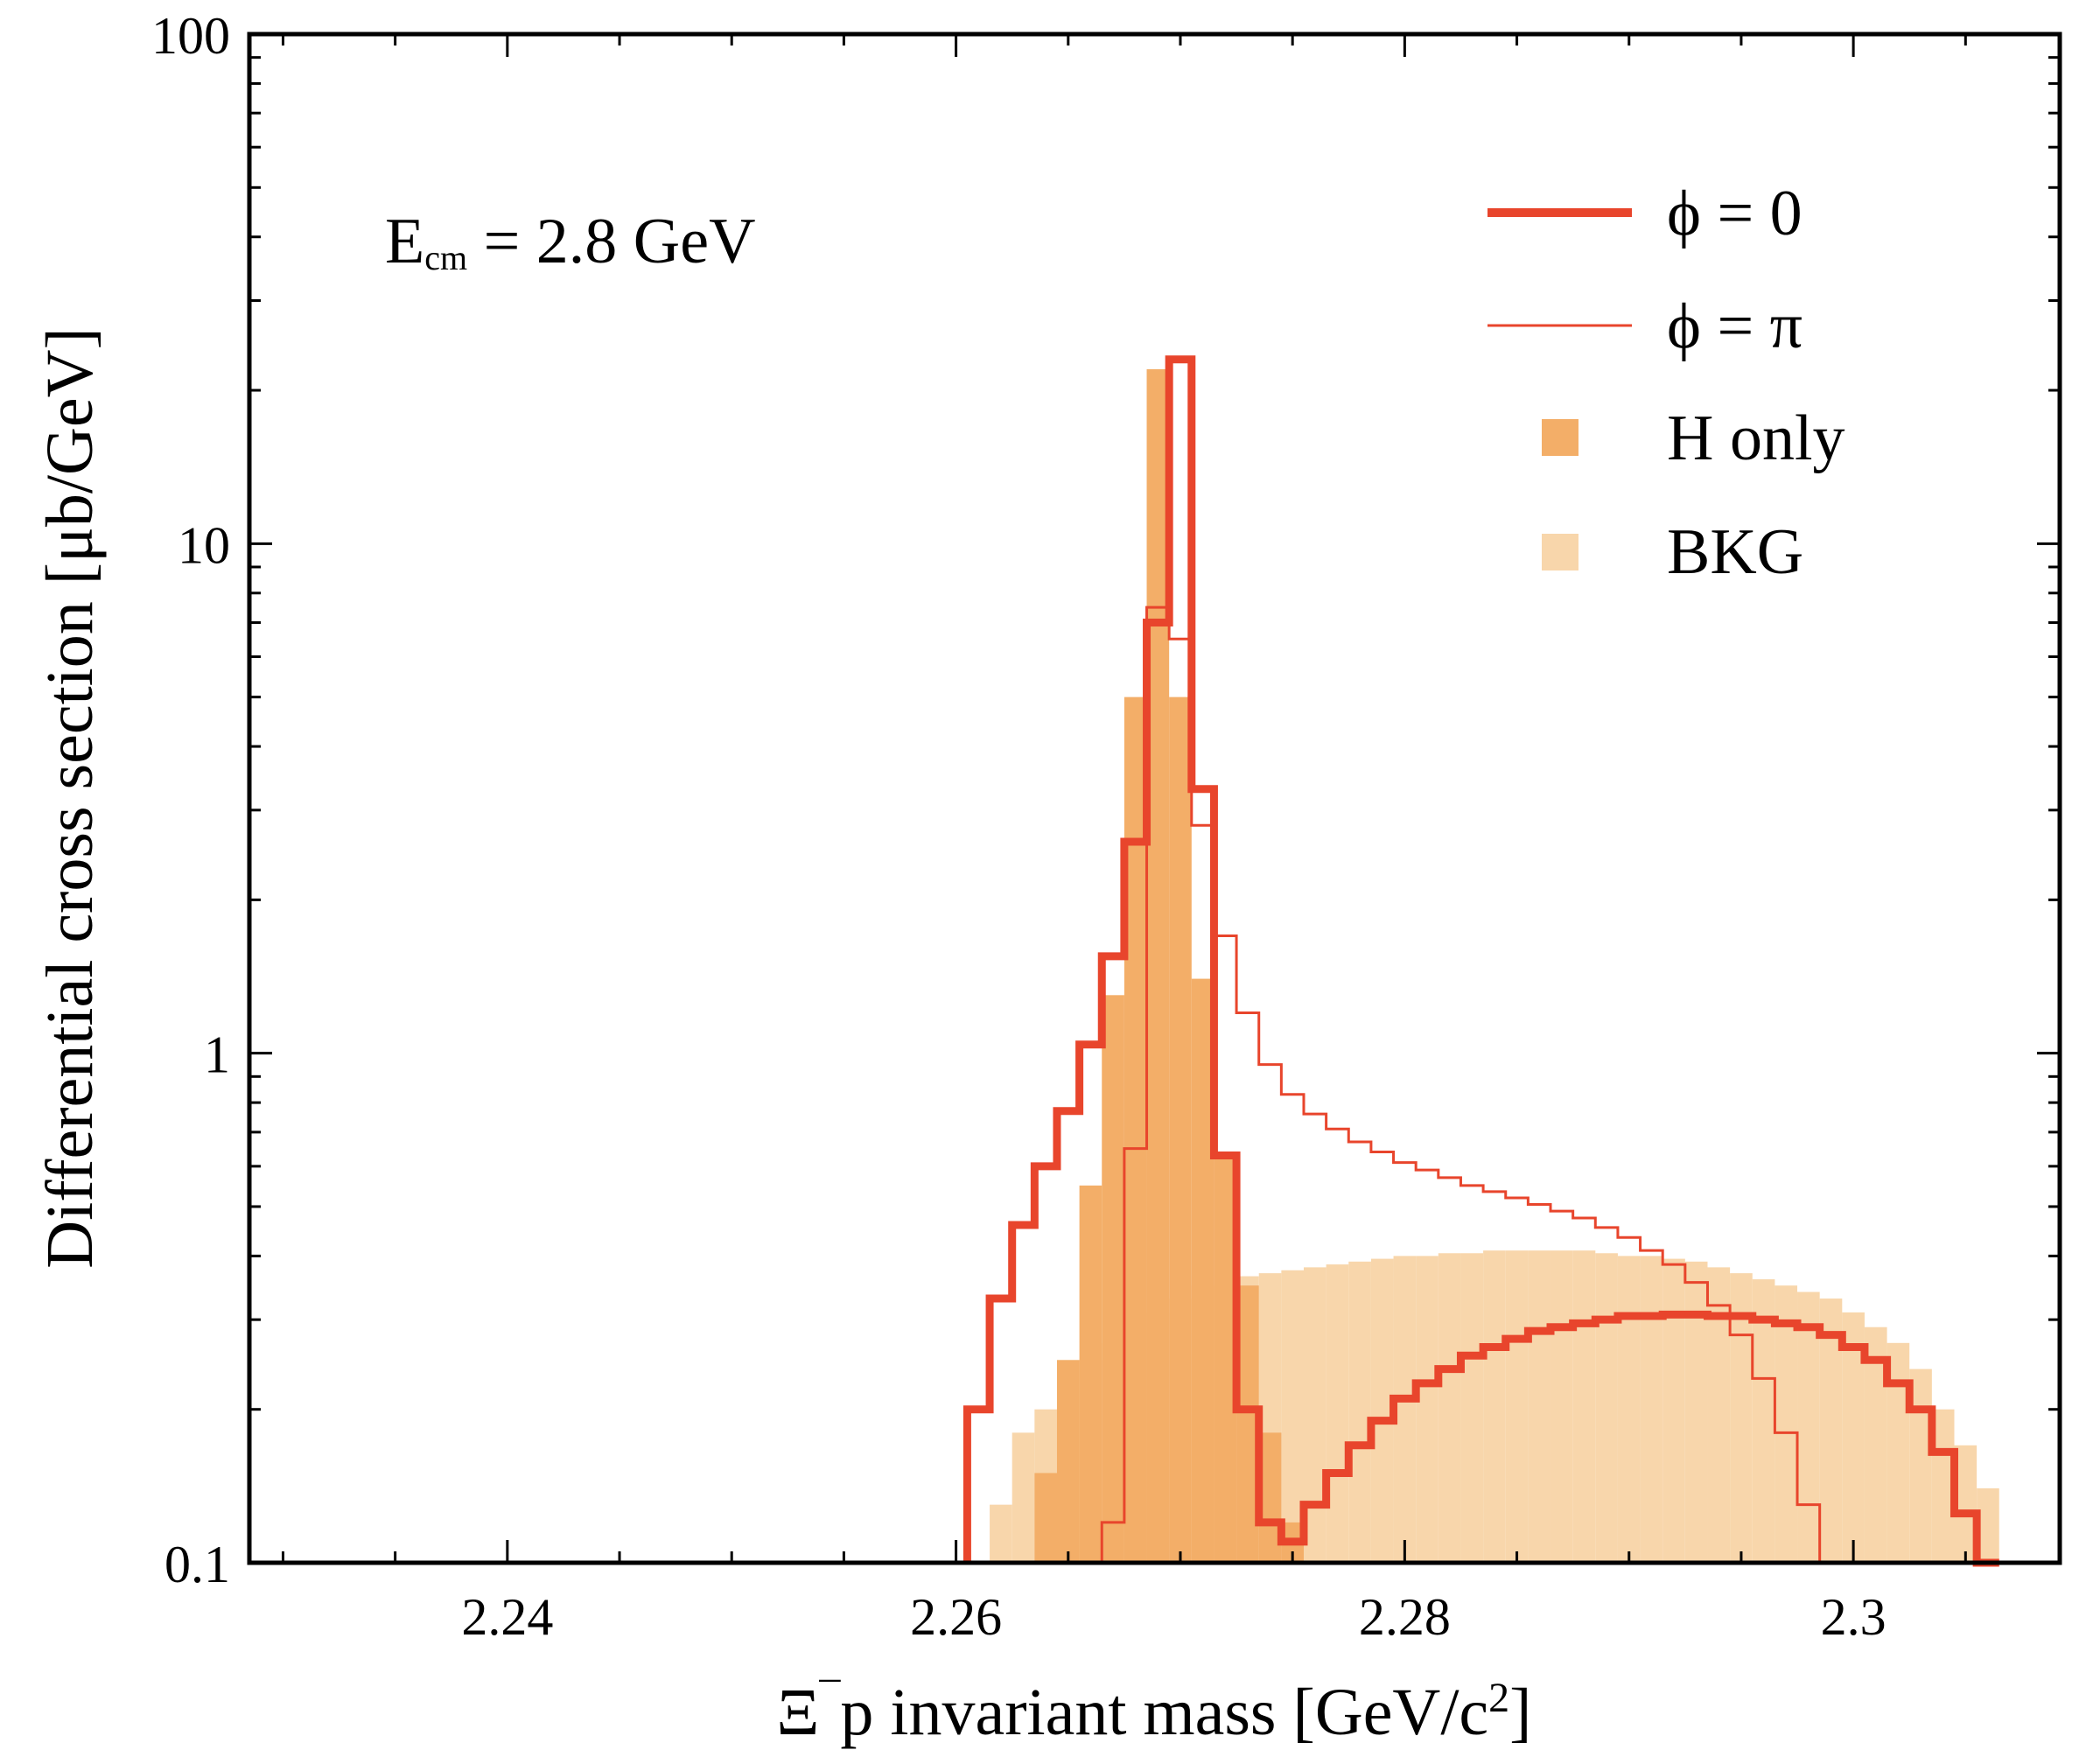  What do you see at coordinates (1405, 1617) in the screenshot?
I see `x-tick-label: 2.28` at bounding box center [1405, 1617].